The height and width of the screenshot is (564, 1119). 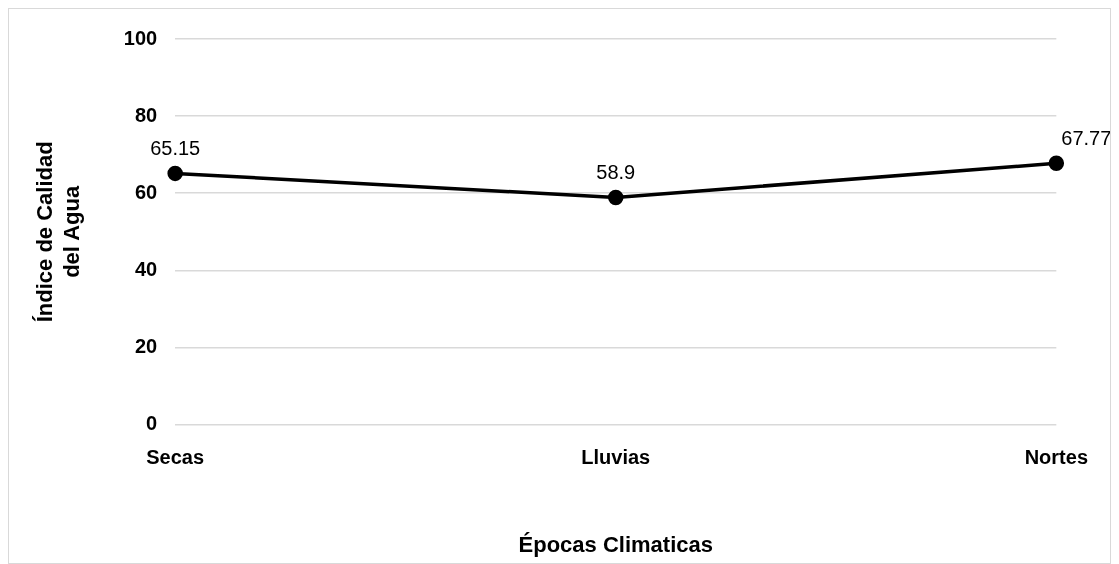 What do you see at coordinates (146, 346) in the screenshot?
I see `y-tick-label: 20` at bounding box center [146, 346].